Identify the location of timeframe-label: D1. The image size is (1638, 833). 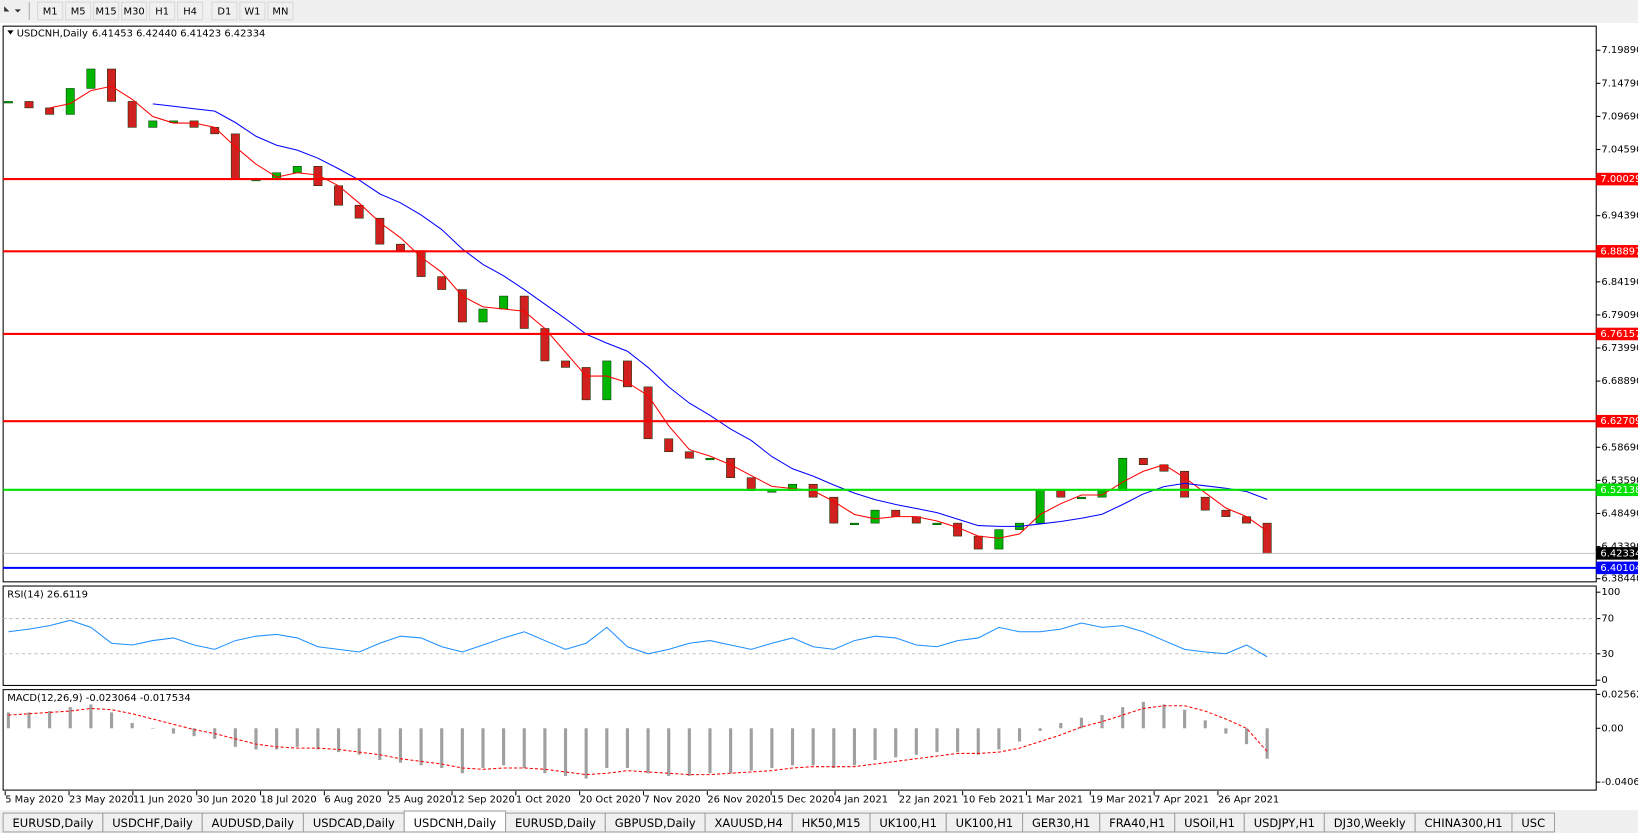
(224, 12).